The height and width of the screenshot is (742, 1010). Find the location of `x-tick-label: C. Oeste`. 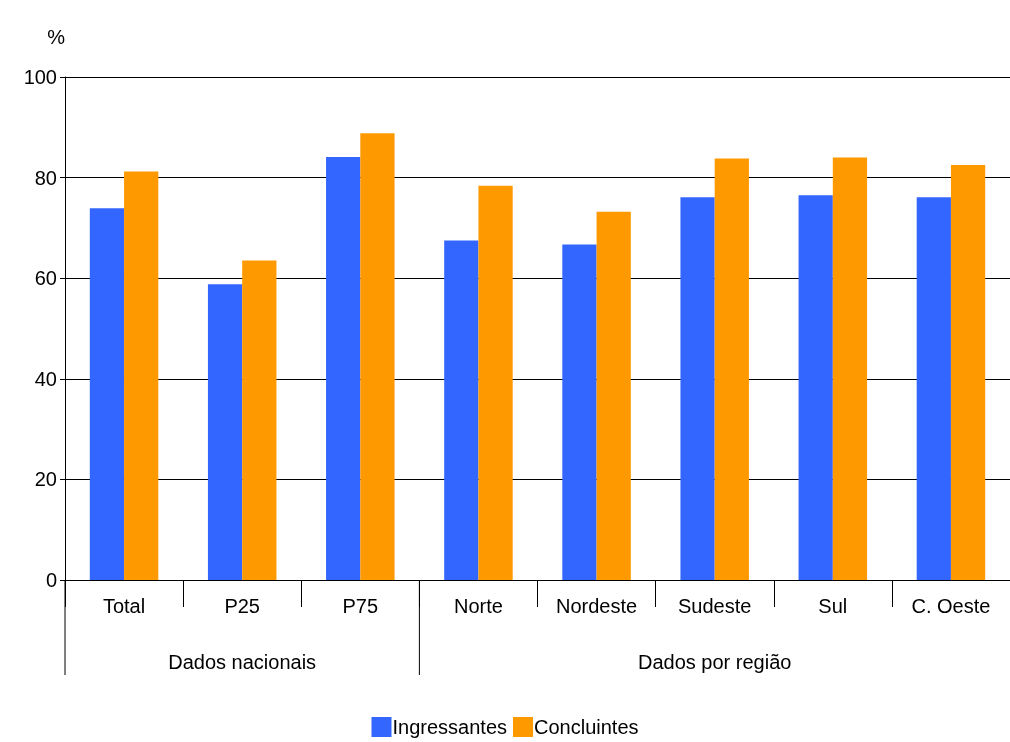

x-tick-label: C. Oeste is located at coordinates (951, 606).